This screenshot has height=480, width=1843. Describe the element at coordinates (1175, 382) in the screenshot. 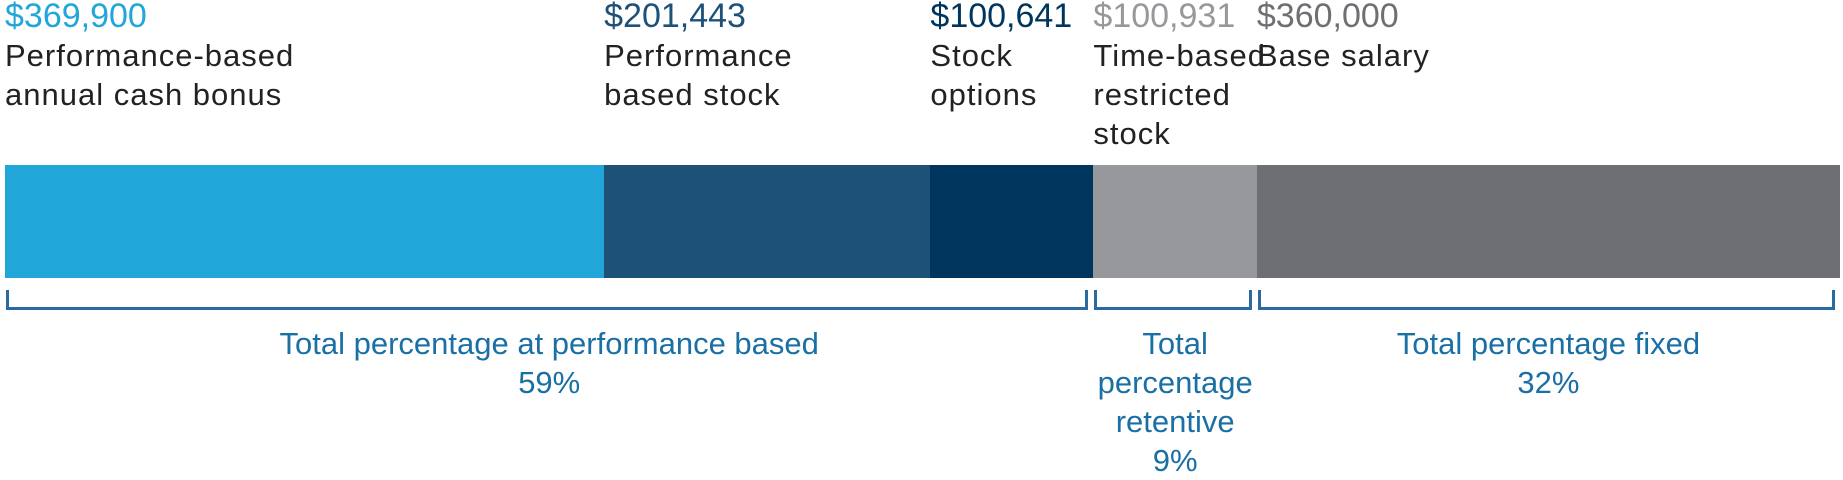

I see `group-label-line: percentage` at that location.